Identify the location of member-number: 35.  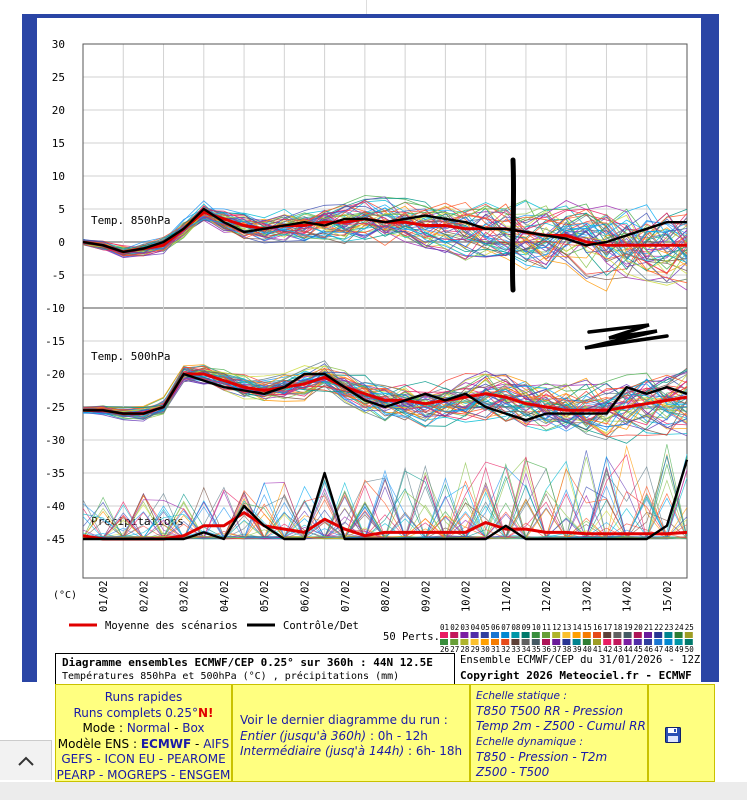
(536, 649).